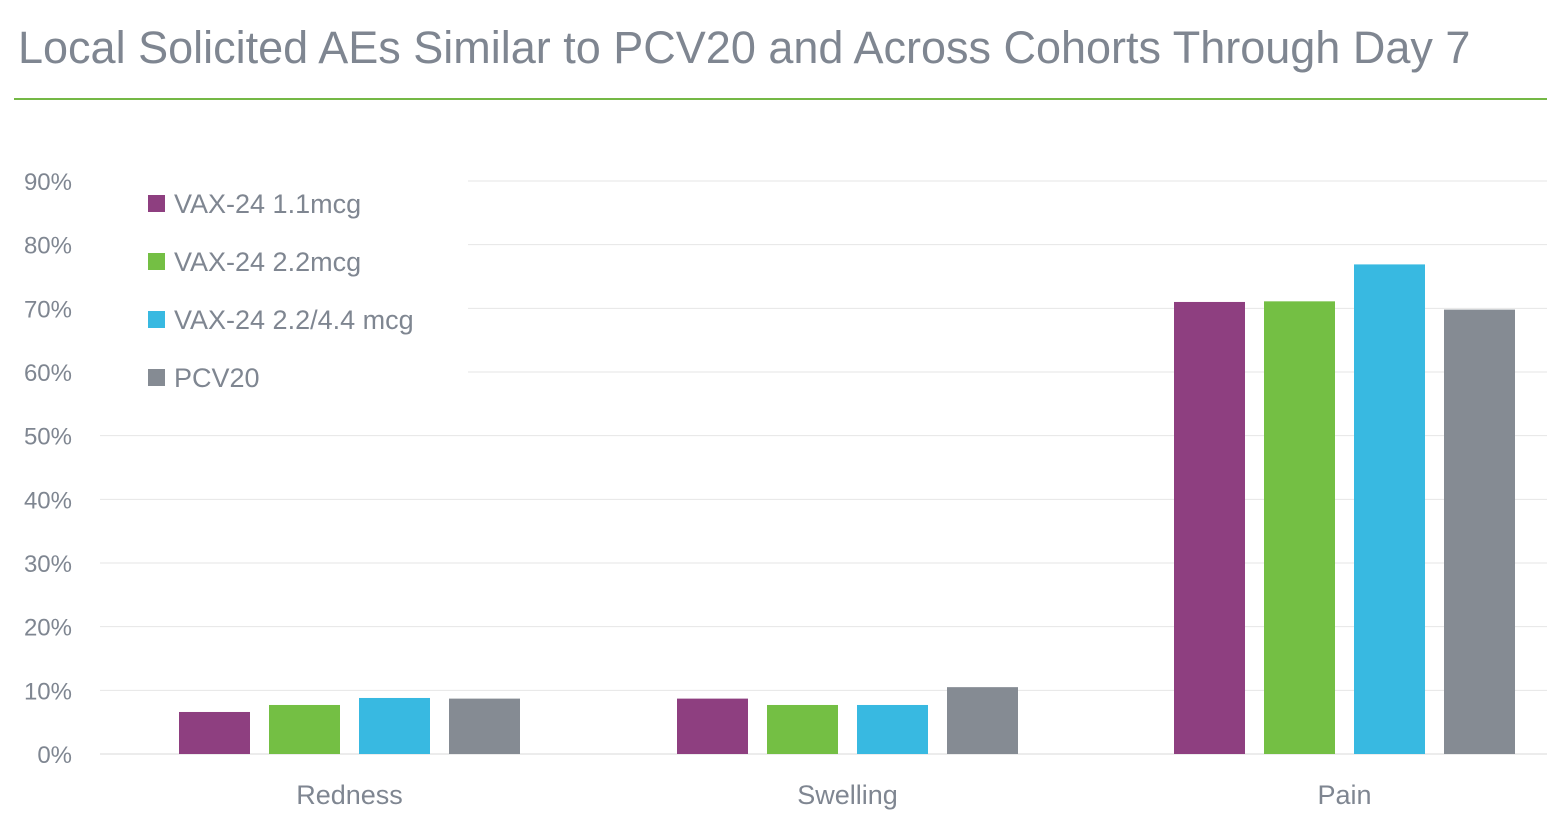 This screenshot has height=813, width=1547. What do you see at coordinates (217, 378) in the screenshot?
I see `legend-label-3: PCV20` at bounding box center [217, 378].